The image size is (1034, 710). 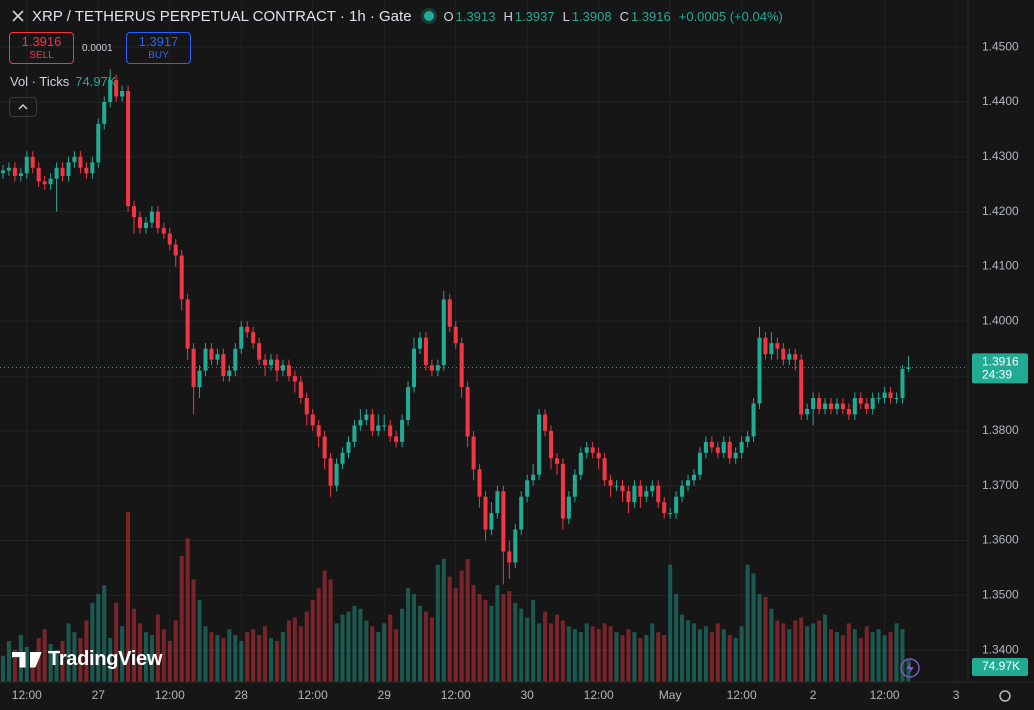 I want to click on close-value: 1.3916, so click(x=650, y=16).